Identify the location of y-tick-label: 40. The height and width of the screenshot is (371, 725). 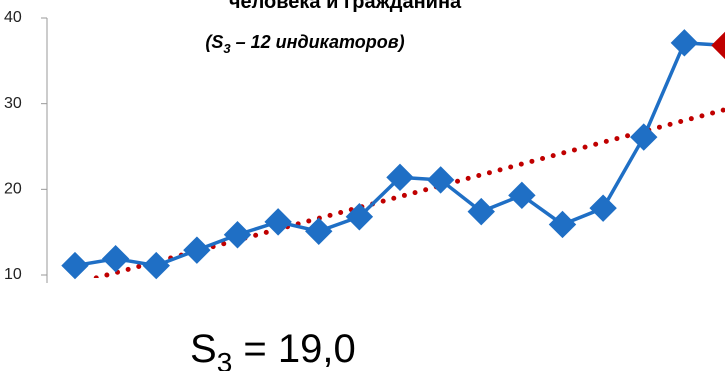
(13, 17).